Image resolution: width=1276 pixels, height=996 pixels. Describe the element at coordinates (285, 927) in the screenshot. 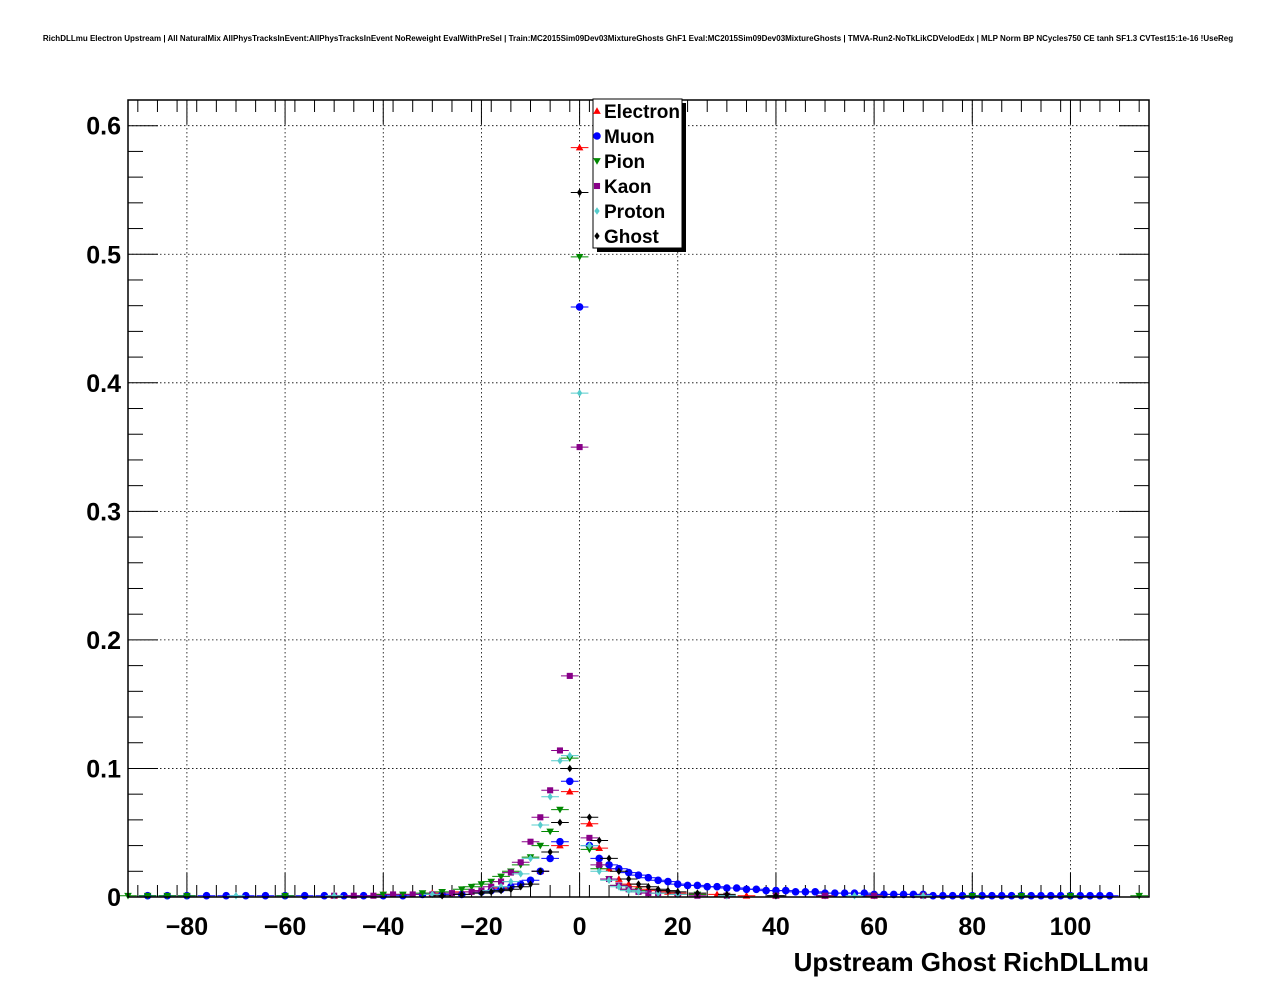

I see `x-tick-label: −60` at that location.